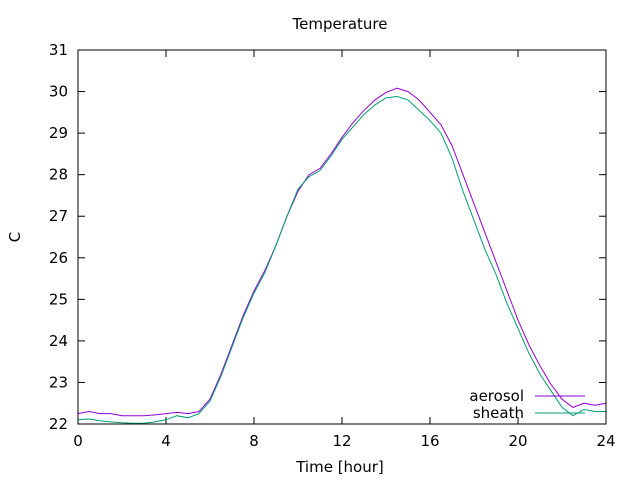 Image resolution: width=640 pixels, height=485 pixels. Describe the element at coordinates (339, 24) in the screenshot. I see `chart-title: Temperature` at that location.